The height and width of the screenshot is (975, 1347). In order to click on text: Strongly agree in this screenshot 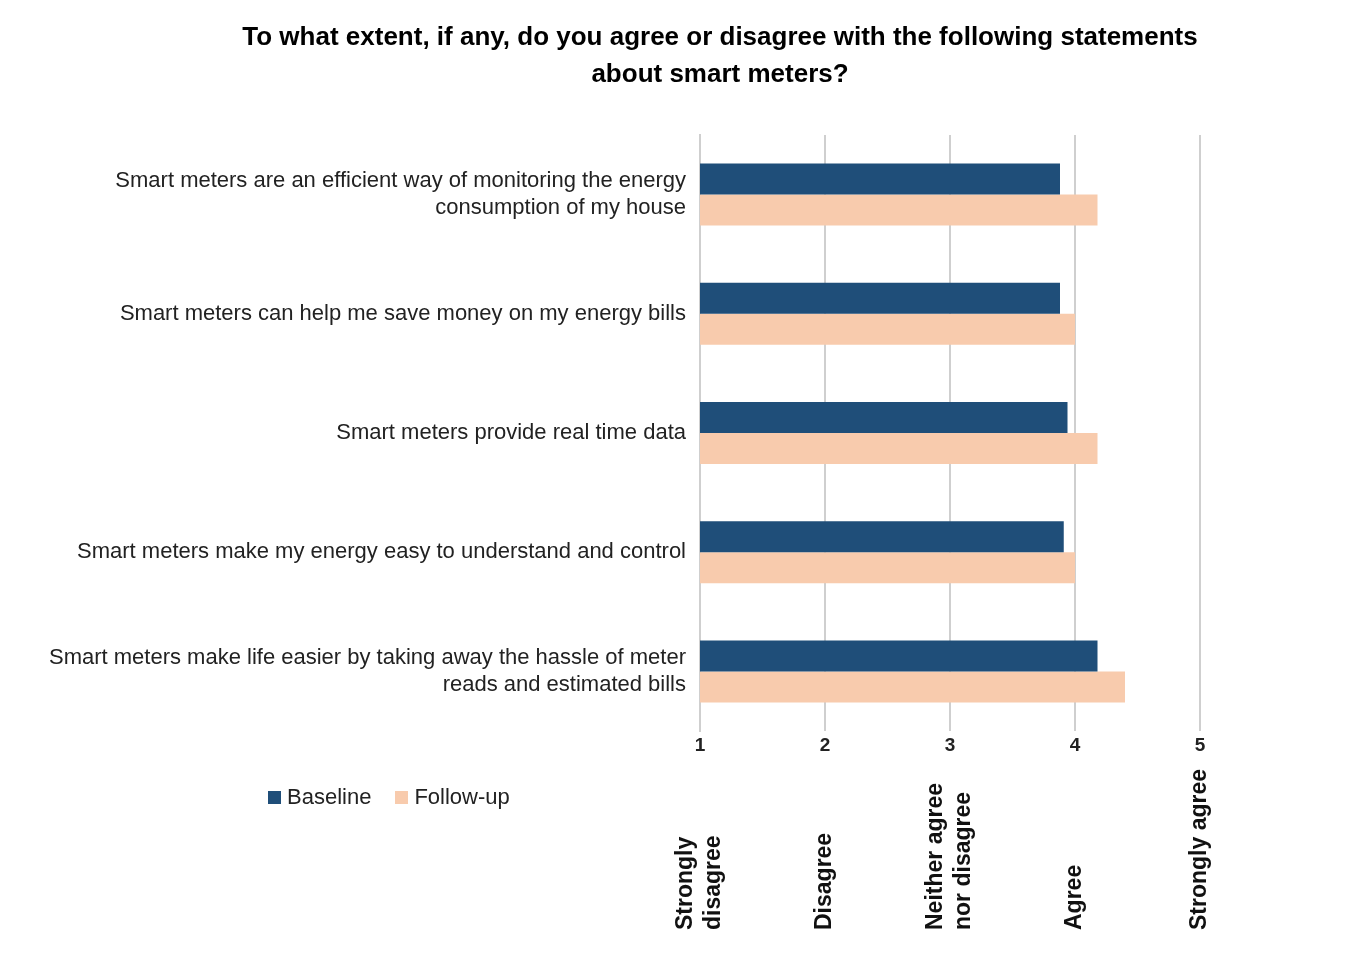, I will do `click(1198, 849)`.